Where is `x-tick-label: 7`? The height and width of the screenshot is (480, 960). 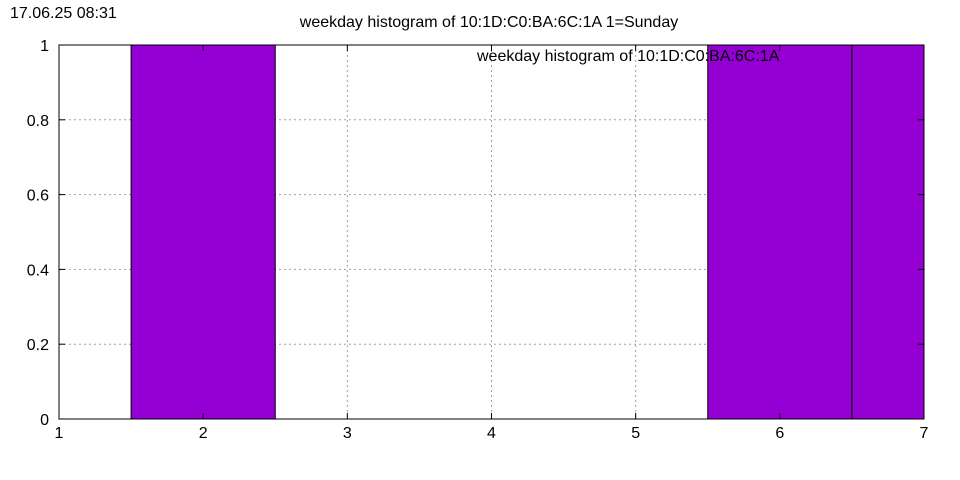 x-tick-label: 7 is located at coordinates (924, 433).